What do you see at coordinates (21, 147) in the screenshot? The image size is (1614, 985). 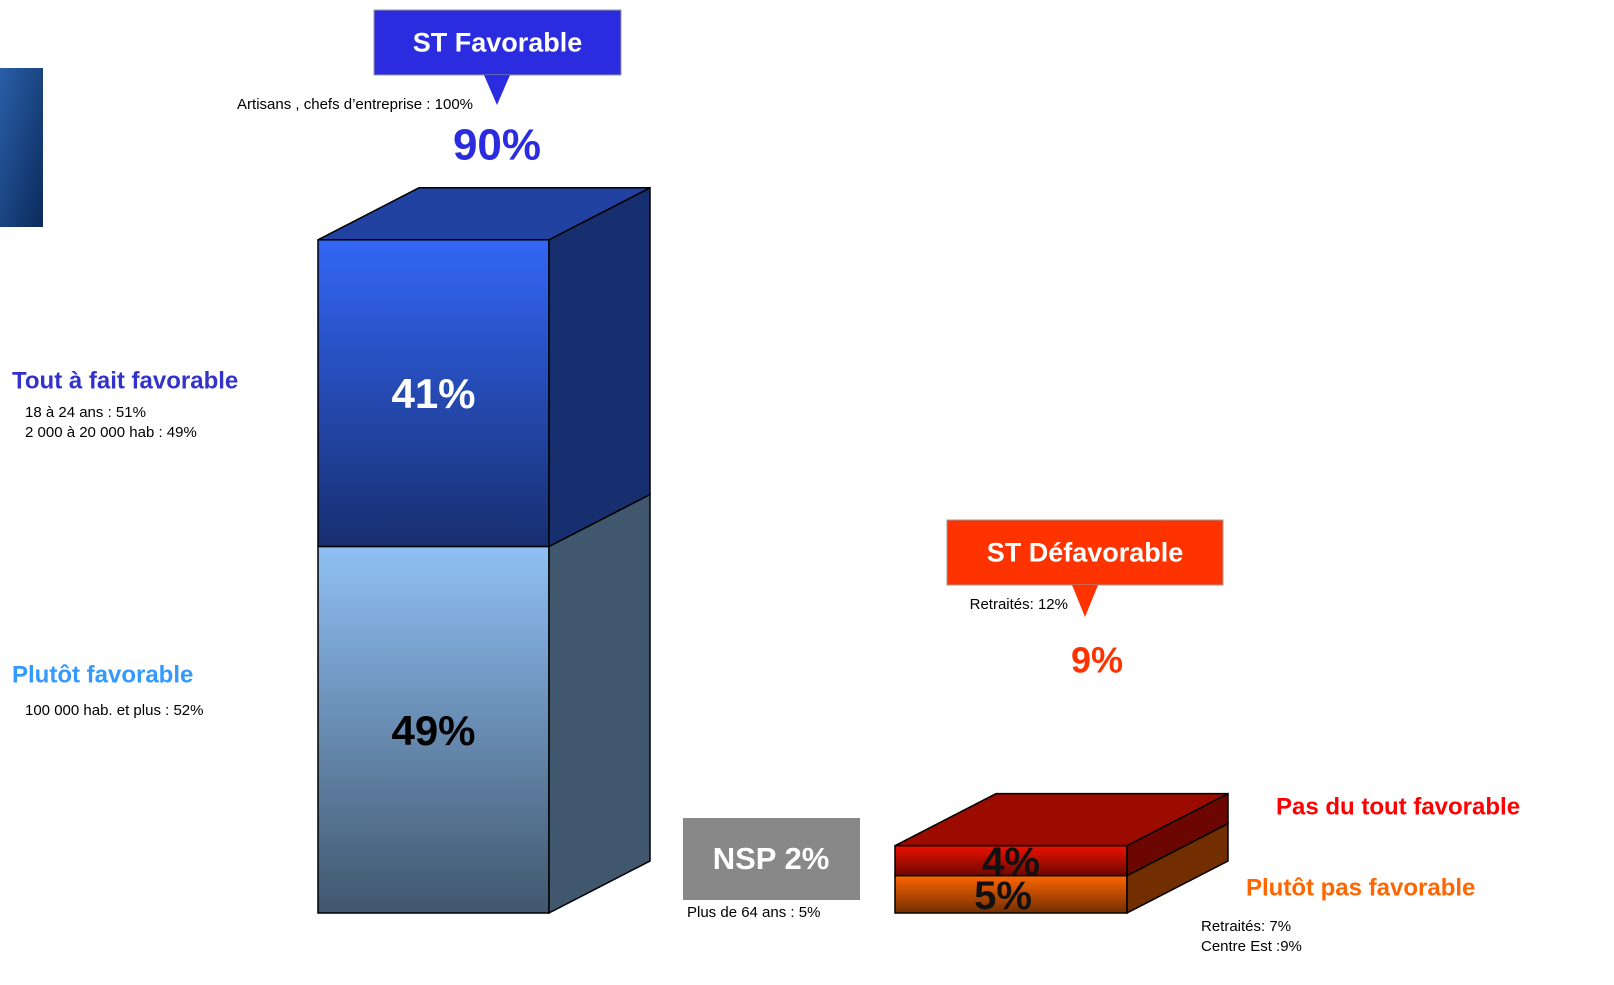 I see `photo` at bounding box center [21, 147].